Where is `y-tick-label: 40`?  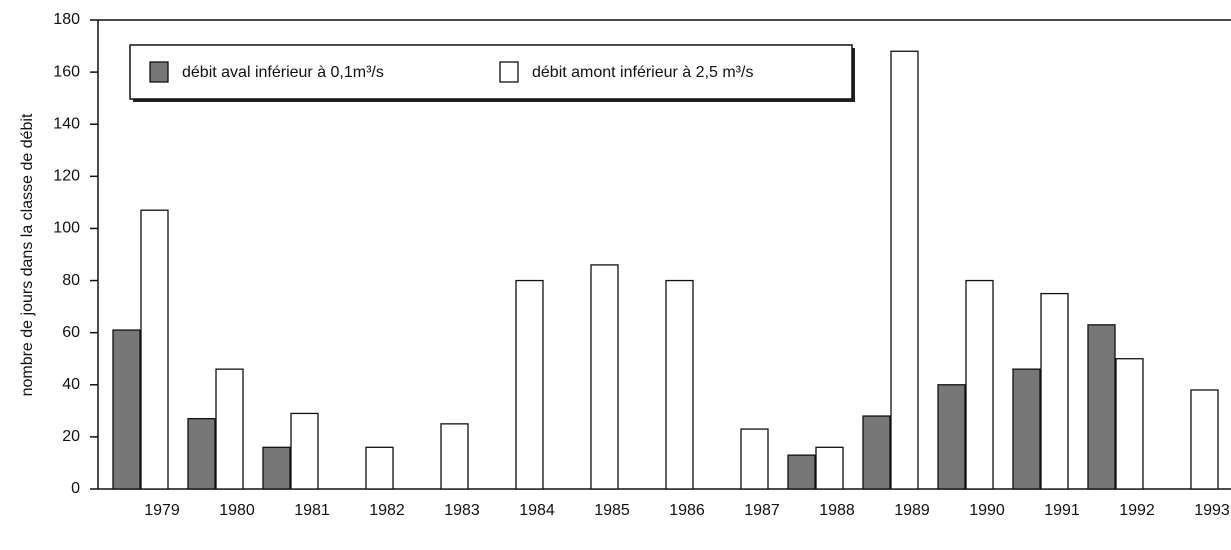 y-tick-label: 40 is located at coordinates (71, 384).